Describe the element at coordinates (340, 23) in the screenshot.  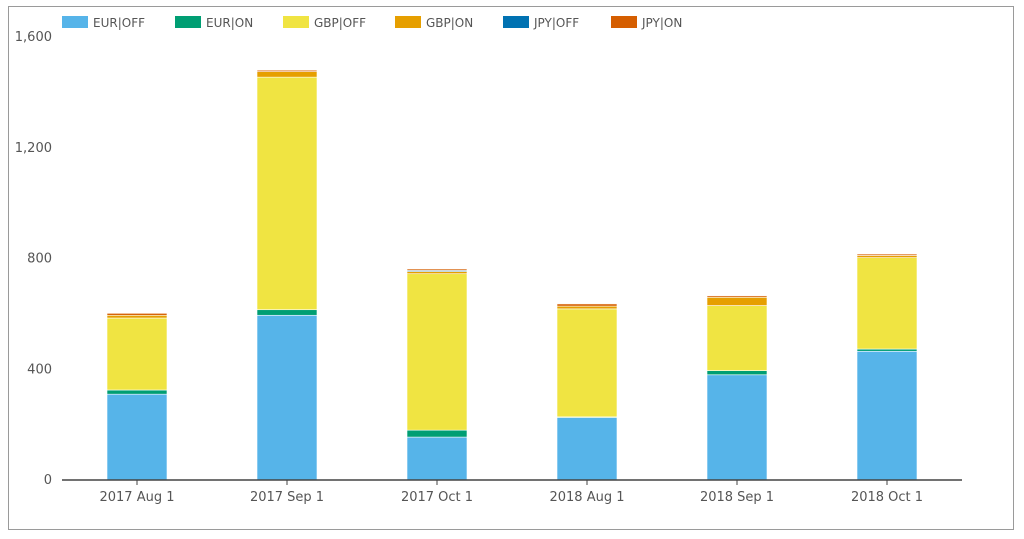
I see `legend-label: GBP|OFF` at that location.